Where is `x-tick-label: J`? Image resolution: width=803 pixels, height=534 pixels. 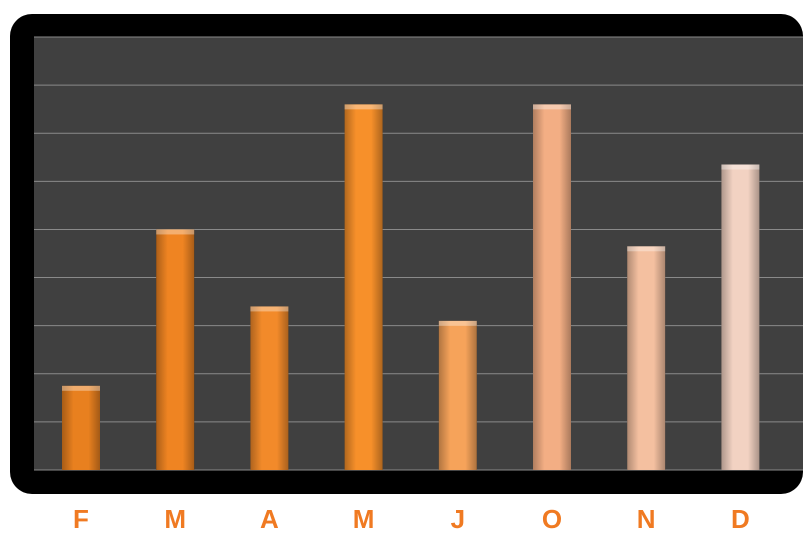
x-tick-label: J is located at coordinates (458, 519).